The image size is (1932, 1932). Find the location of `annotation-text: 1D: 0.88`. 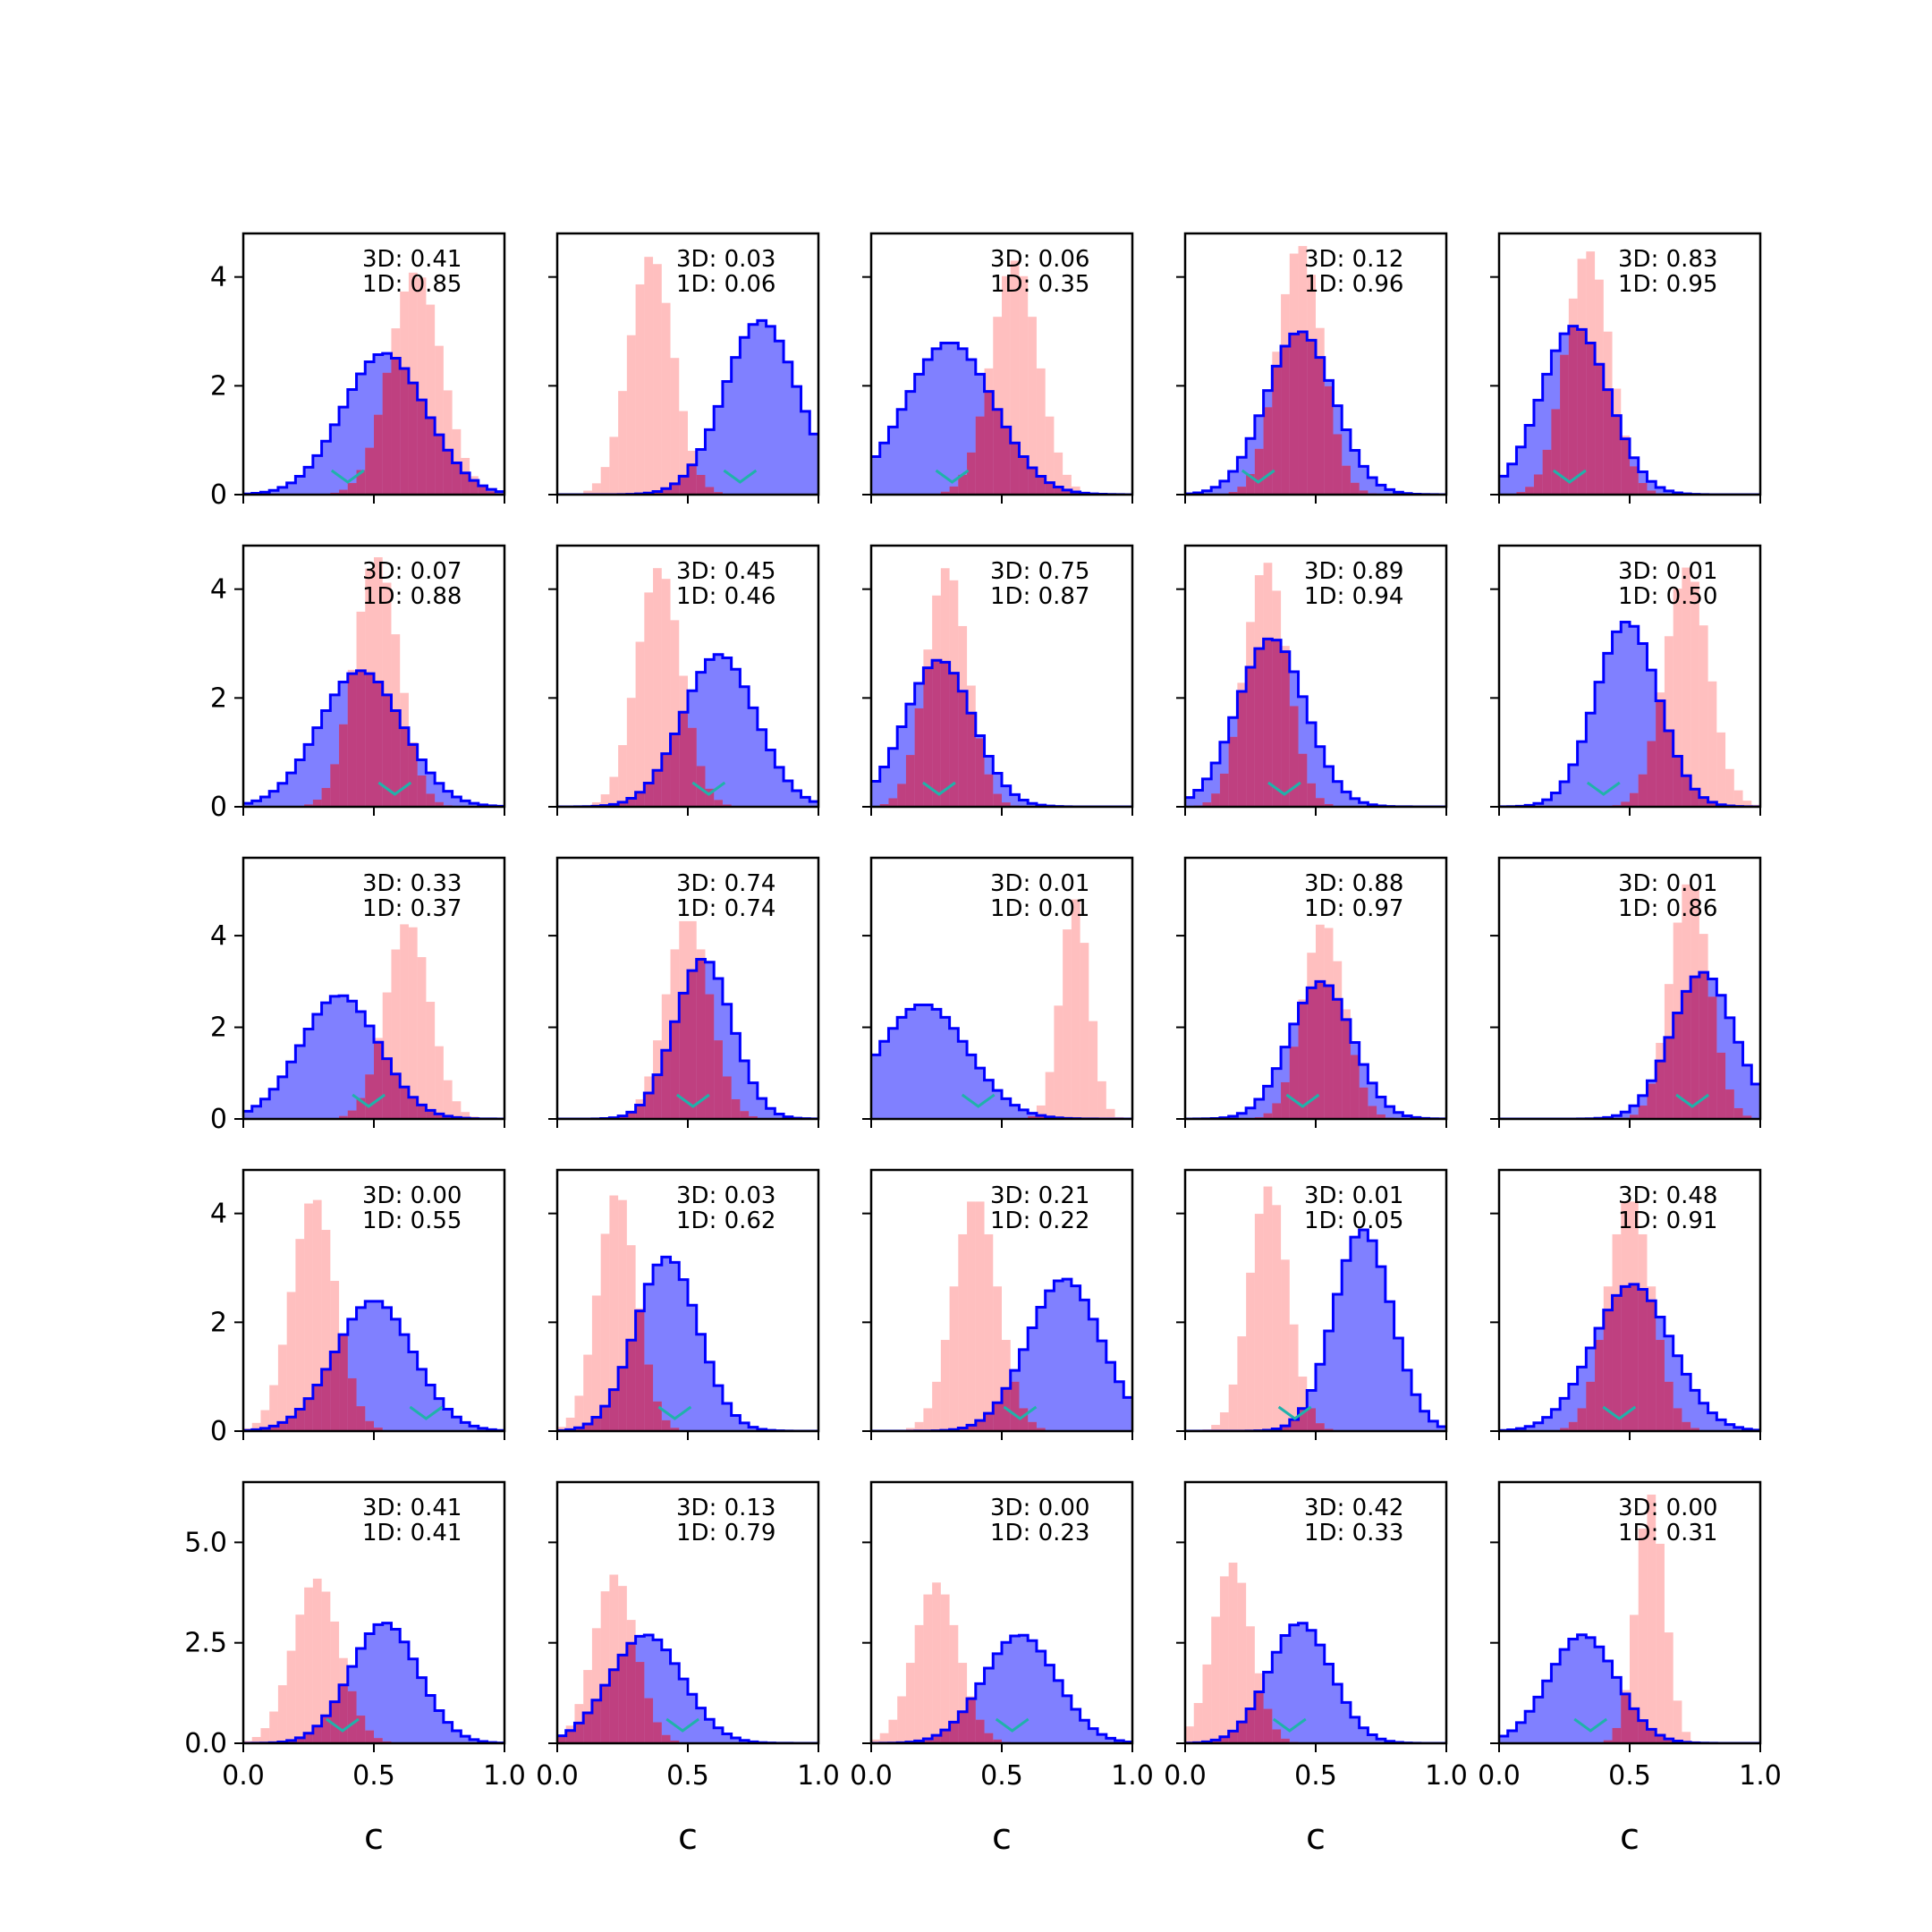

annotation-text: 1D: 0.88 is located at coordinates (412, 596).